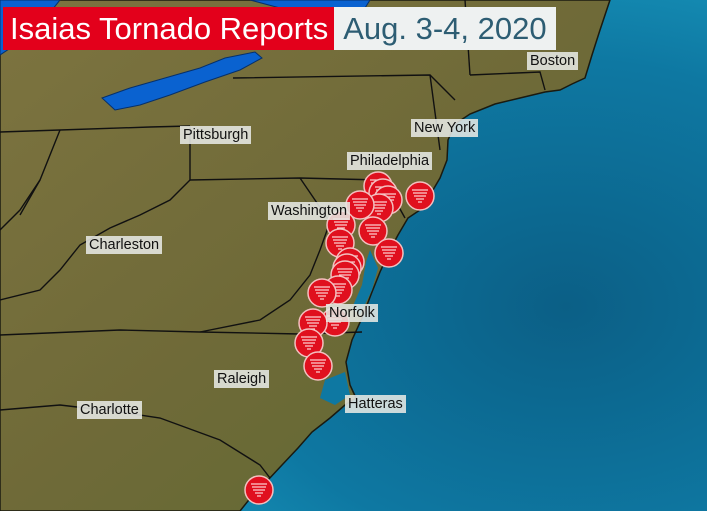 This screenshot has height=511, width=707. I want to click on city-label-washington: Washington, so click(309, 211).